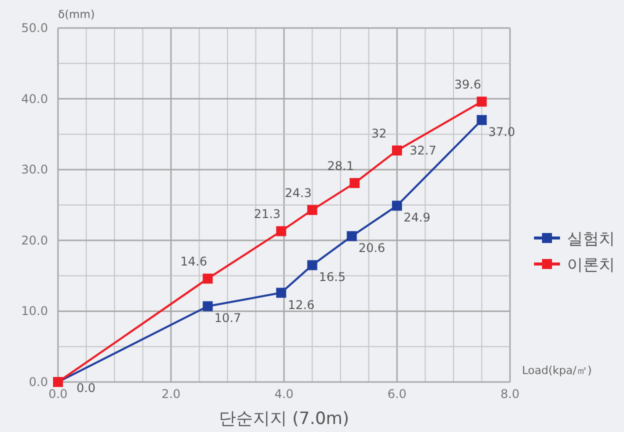  I want to click on data-label: 24.9, so click(417, 217).